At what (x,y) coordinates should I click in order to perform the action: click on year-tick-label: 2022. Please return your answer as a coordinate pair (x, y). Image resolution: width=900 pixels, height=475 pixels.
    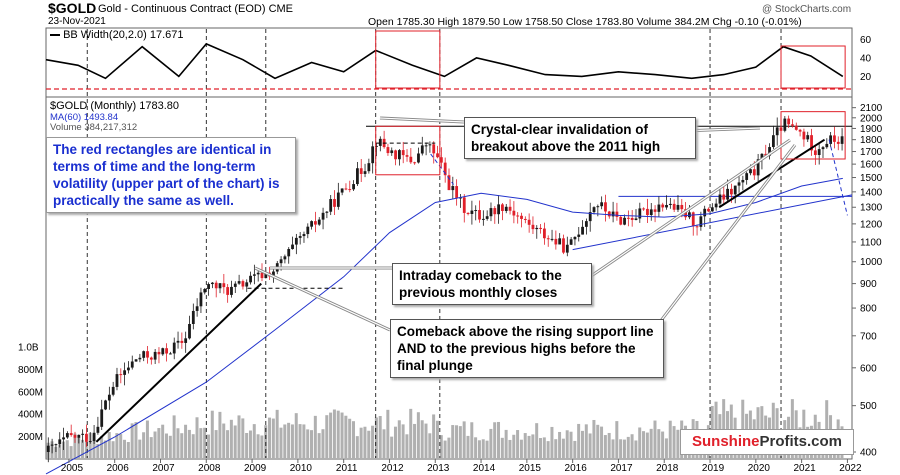
    Looking at the image, I should click on (850, 468).